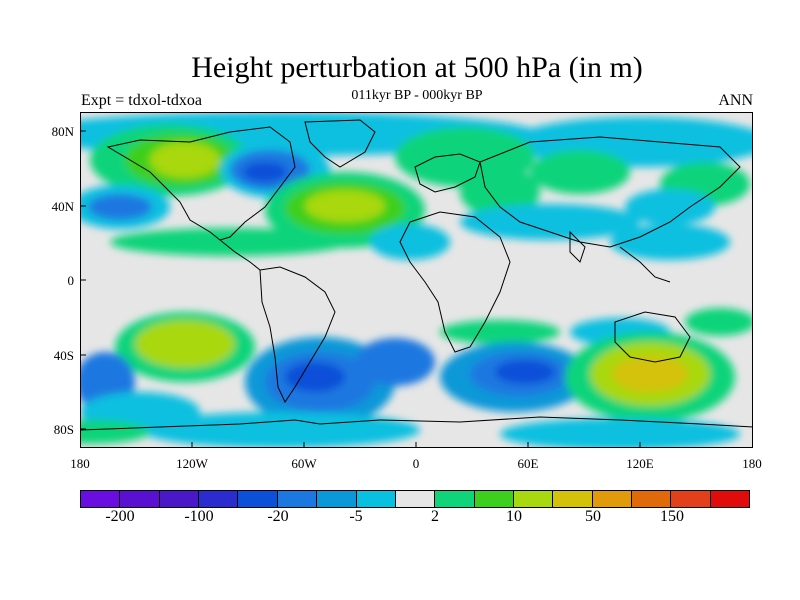  Describe the element at coordinates (735, 100) in the screenshot. I see `season-label: ANN` at that location.